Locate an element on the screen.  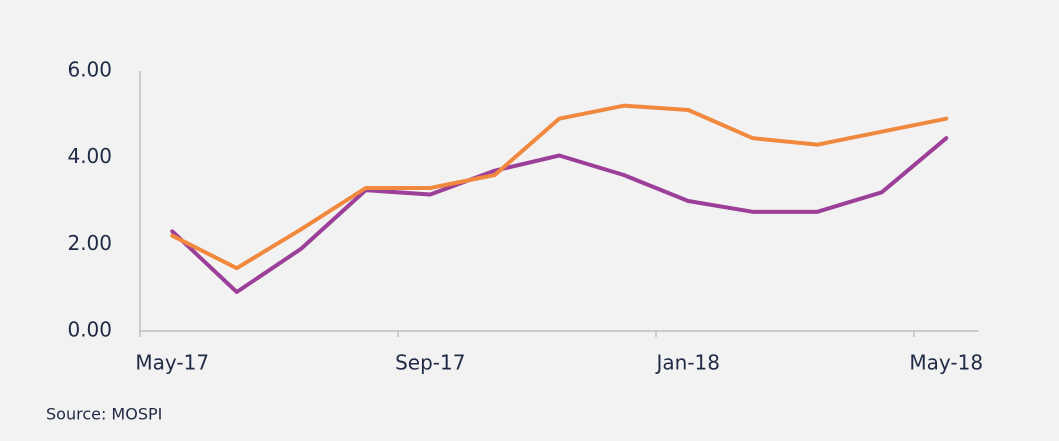
y-tick-label: 0.00 is located at coordinates (89, 330).